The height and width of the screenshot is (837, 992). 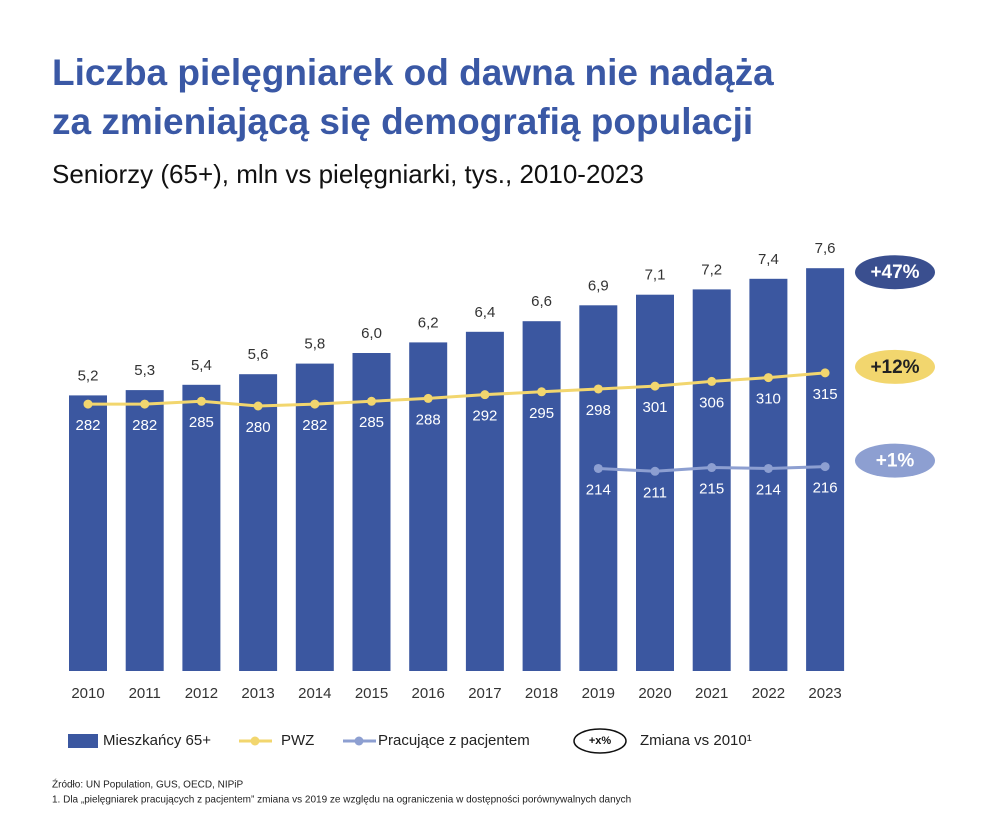 I want to click on legend-label: Mieszkańcy 65+, so click(x=157, y=740).